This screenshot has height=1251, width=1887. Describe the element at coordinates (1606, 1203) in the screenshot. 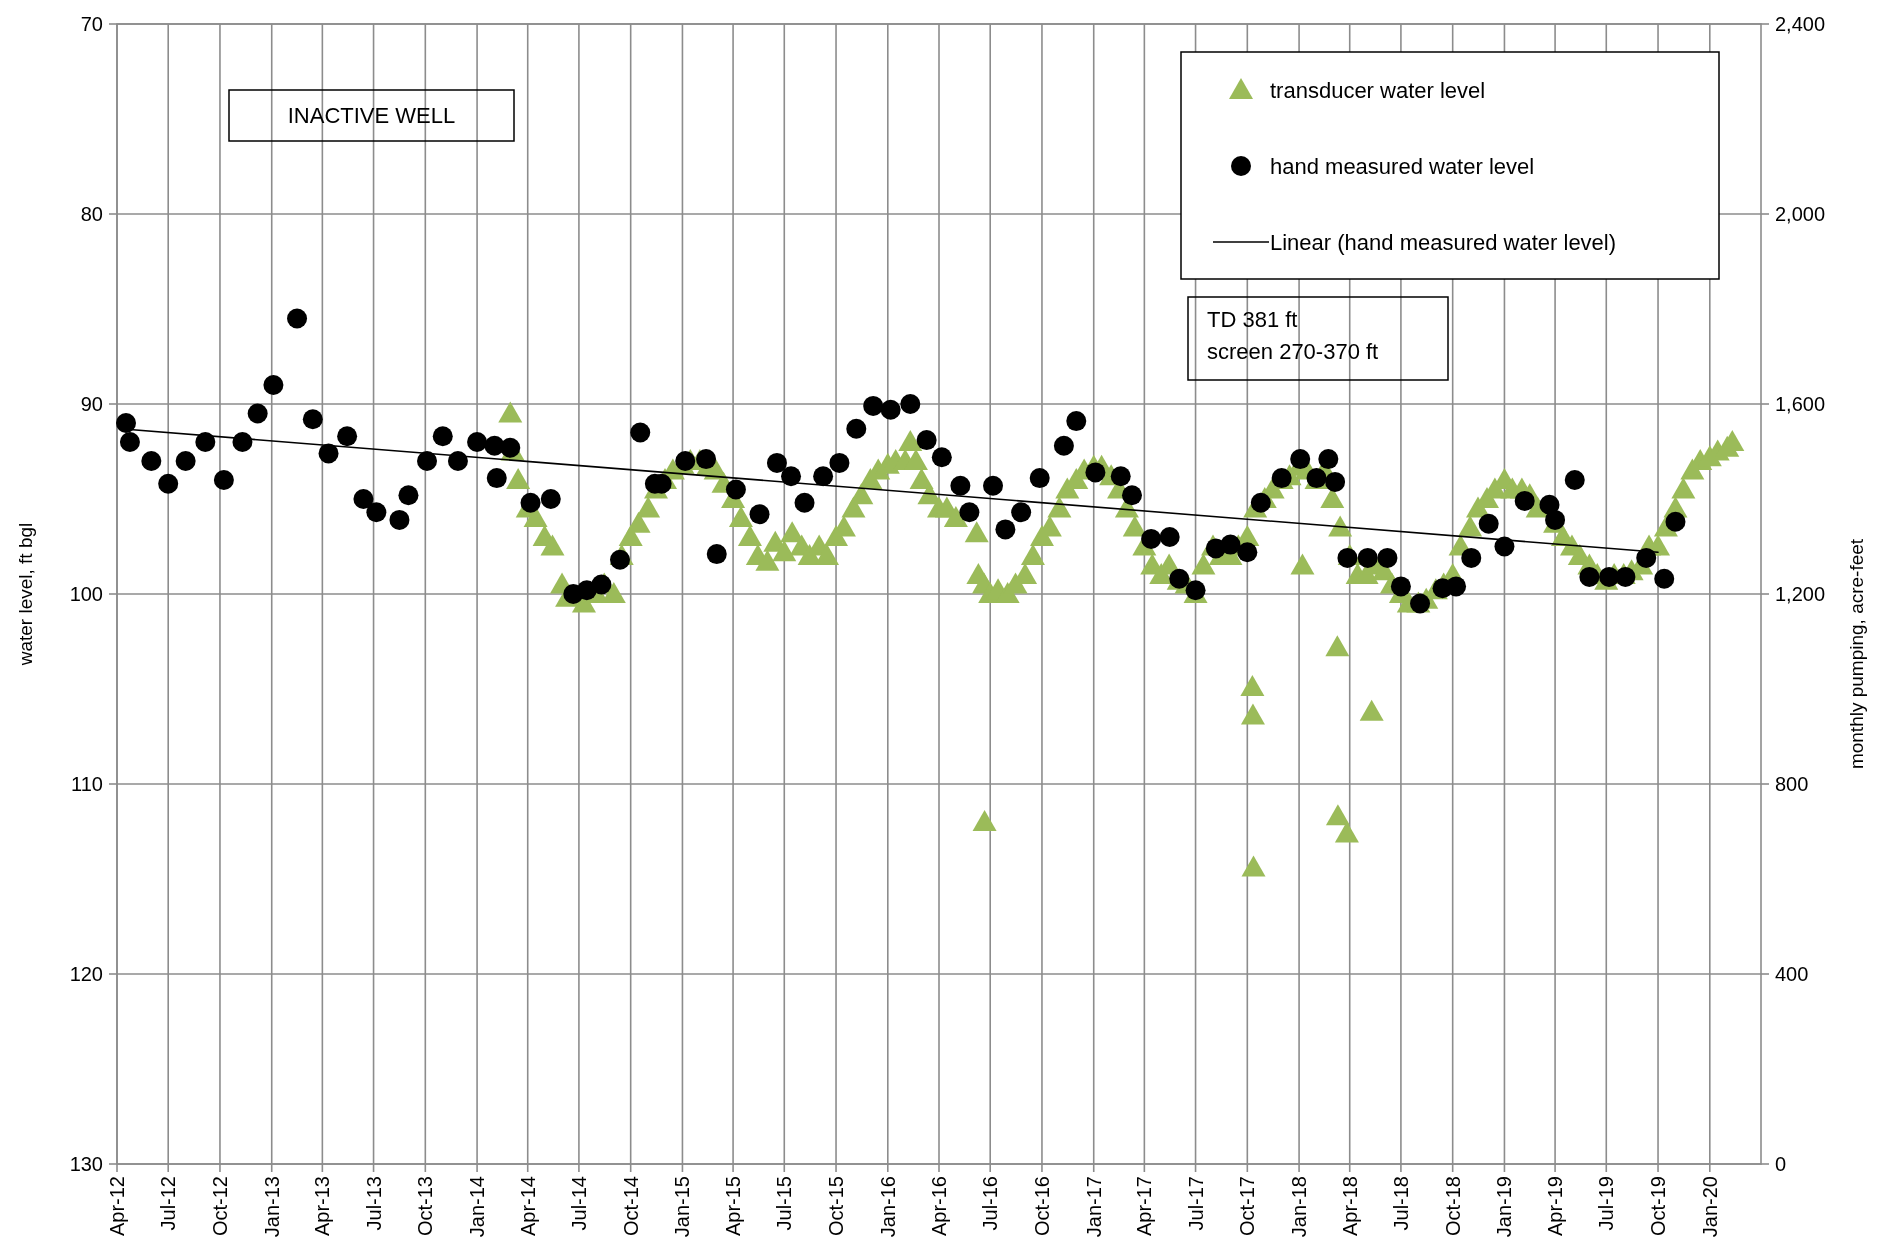

I see `x-tick-label: Jul-19` at that location.